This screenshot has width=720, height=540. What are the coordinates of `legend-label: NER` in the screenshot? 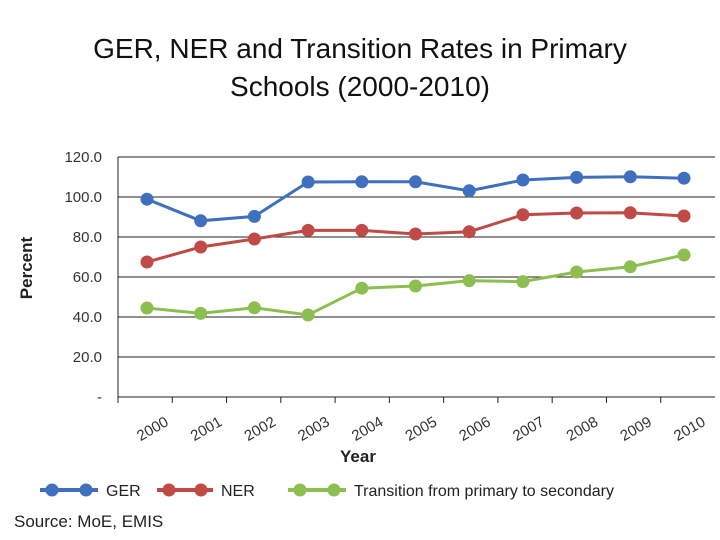 It's located at (238, 491).